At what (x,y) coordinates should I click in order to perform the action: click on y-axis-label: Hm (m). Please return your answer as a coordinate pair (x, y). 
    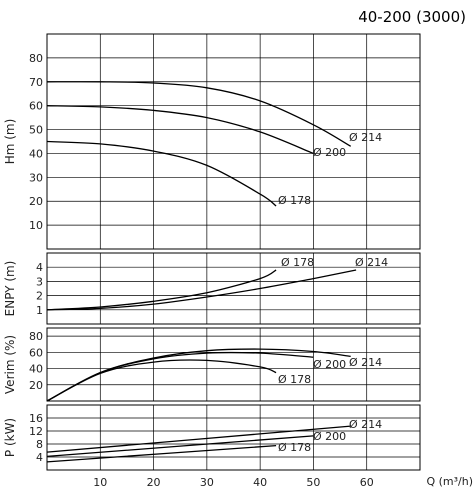
    Looking at the image, I should click on (10, 142).